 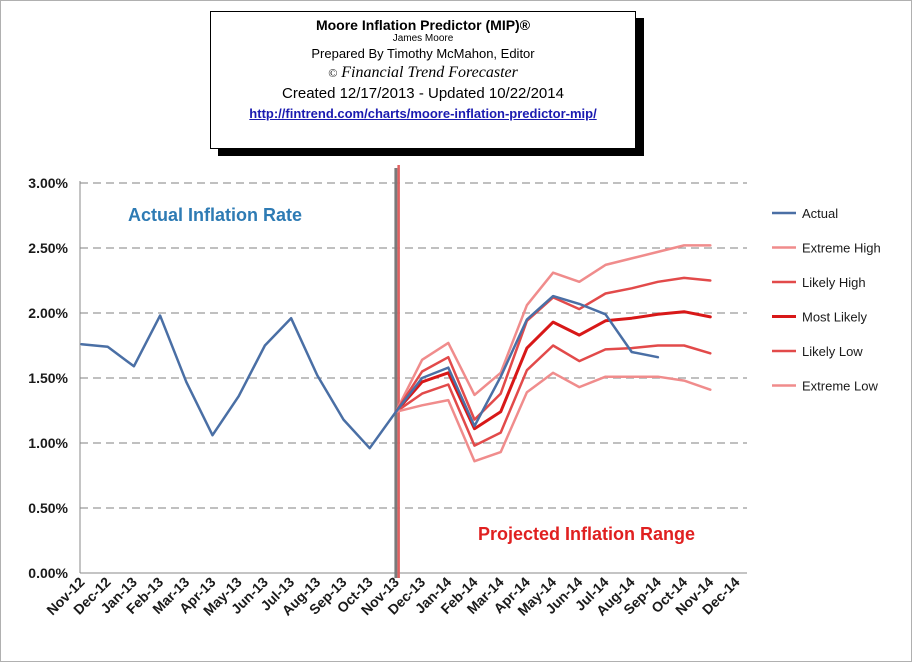 I want to click on projection-divider, so click(x=398, y=371).